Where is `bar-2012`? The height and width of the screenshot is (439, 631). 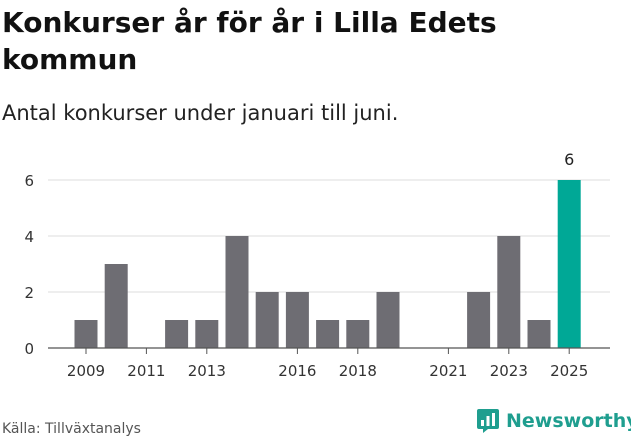
bar-2012 is located at coordinates (177, 334).